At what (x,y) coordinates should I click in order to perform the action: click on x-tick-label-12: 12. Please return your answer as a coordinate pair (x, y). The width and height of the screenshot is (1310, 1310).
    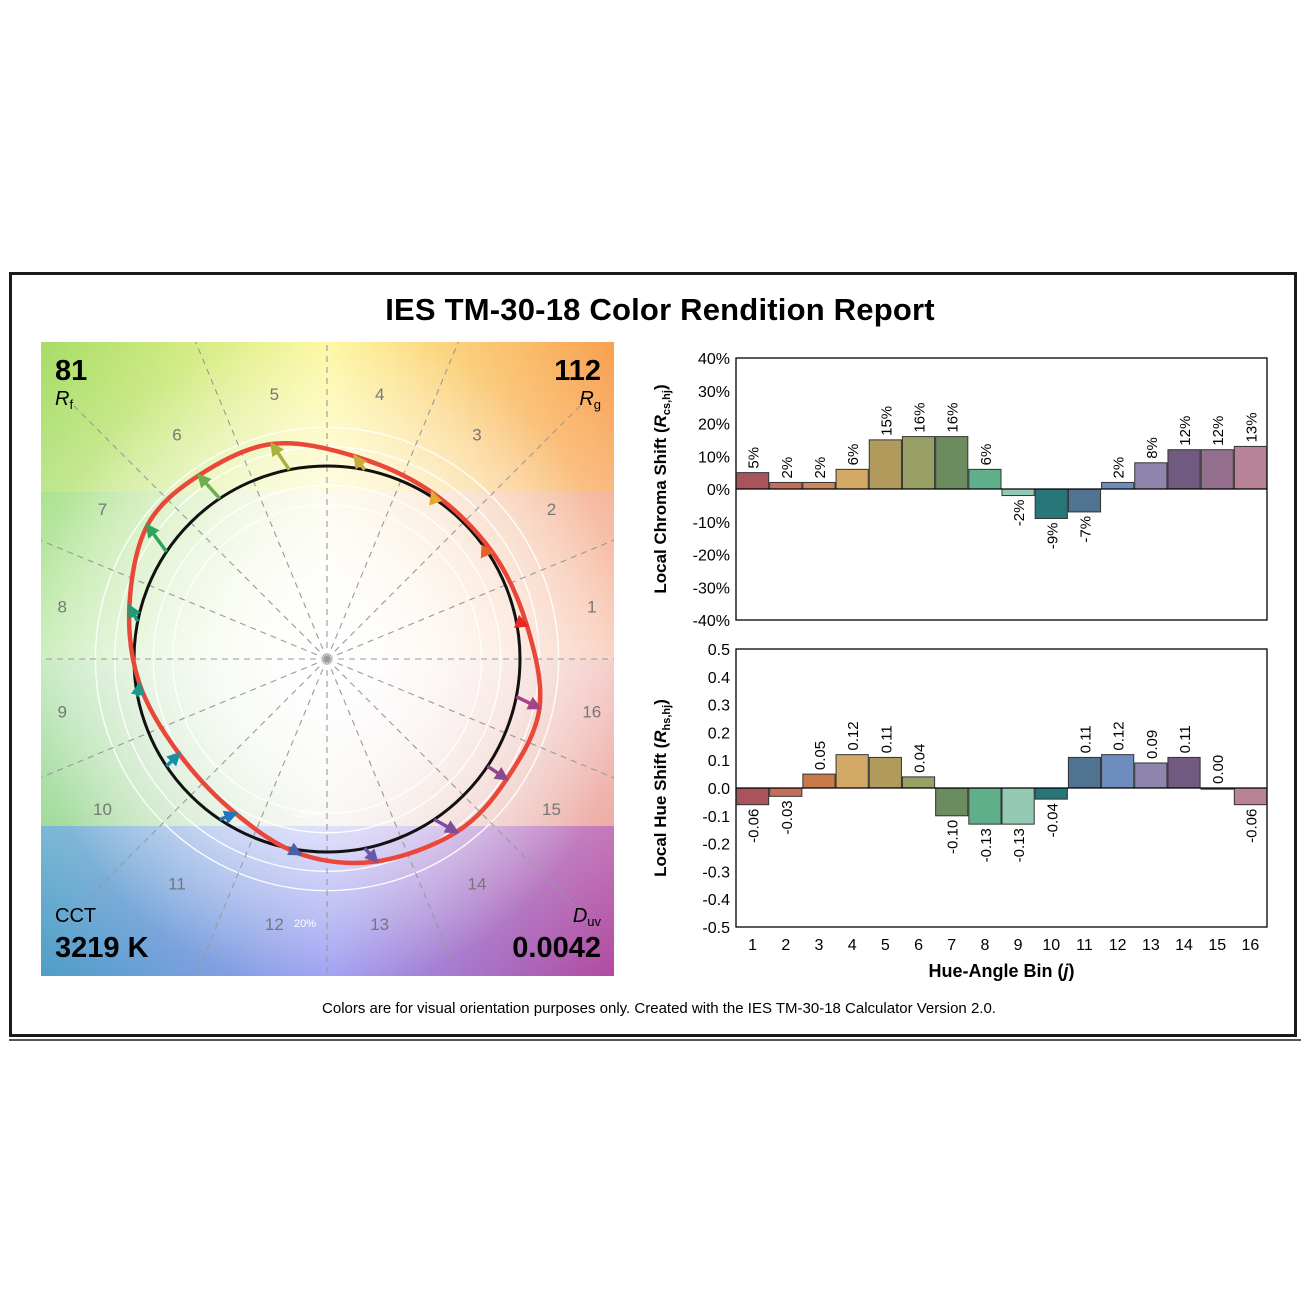
    Looking at the image, I should click on (1118, 945).